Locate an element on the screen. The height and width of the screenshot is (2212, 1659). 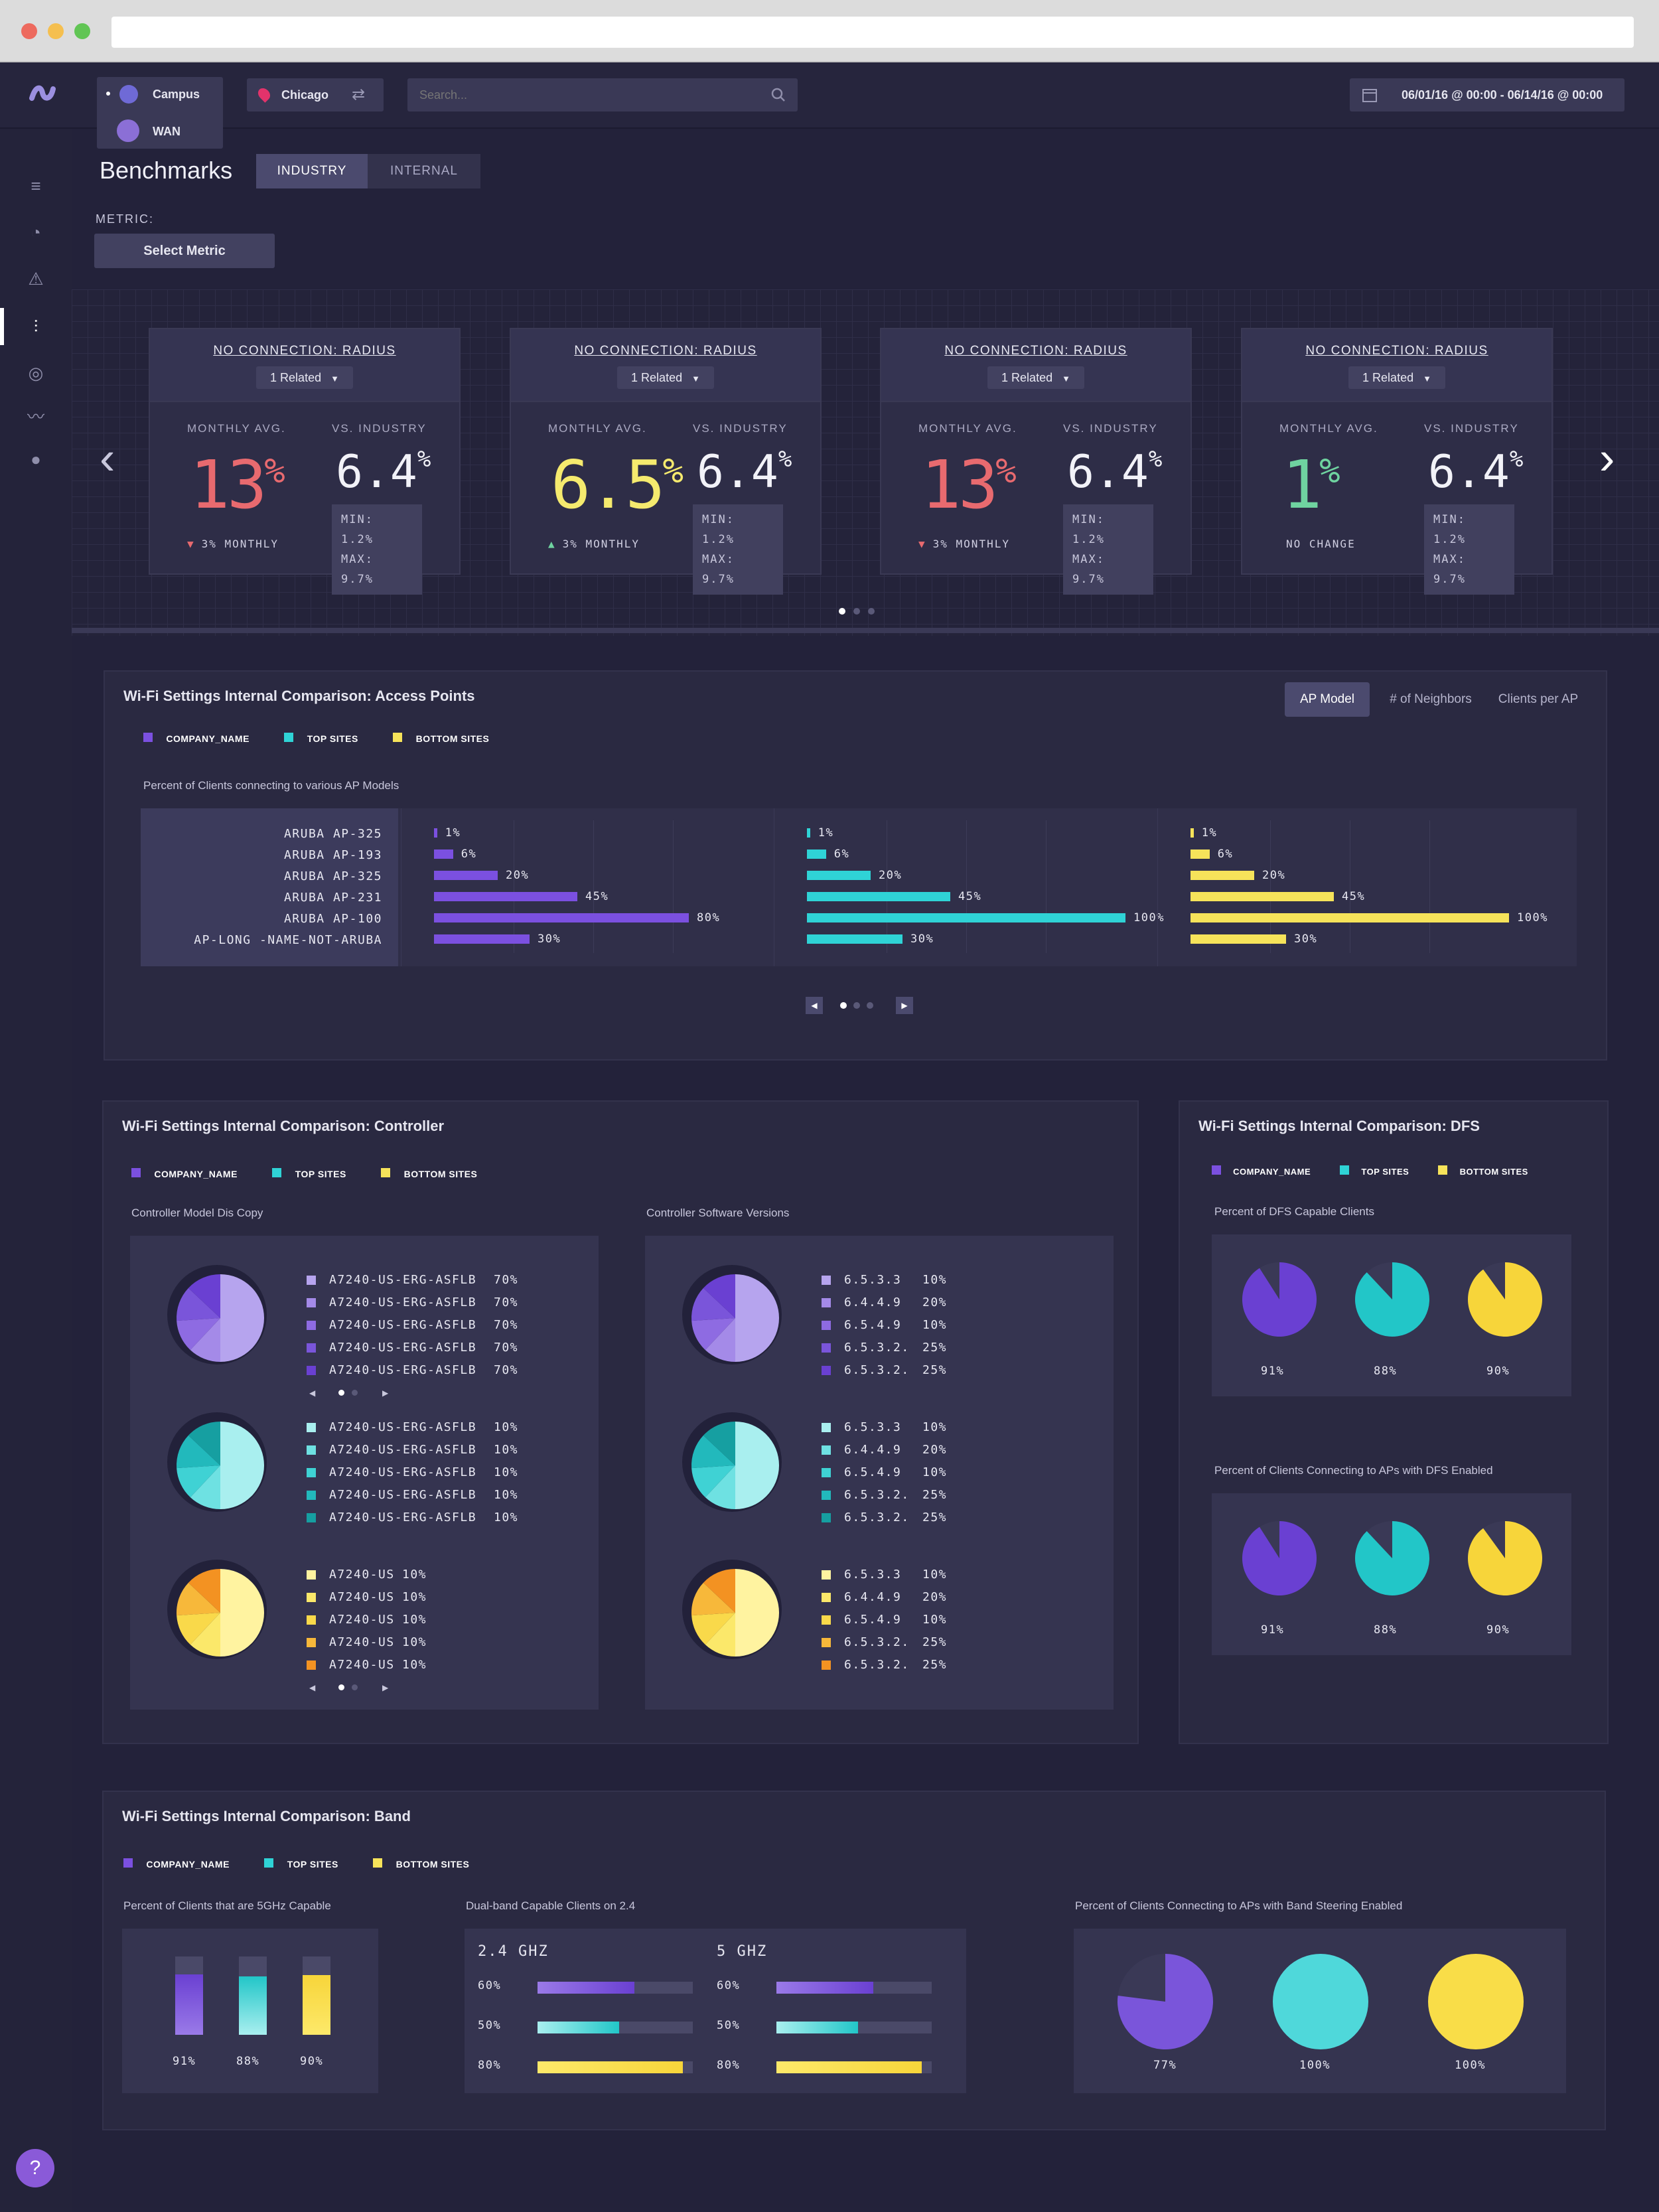
minimize-window-icon is located at coordinates (56, 31).